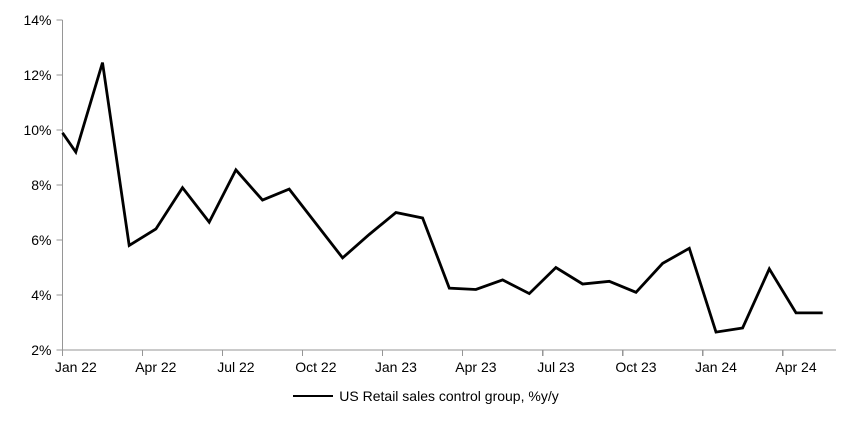 This screenshot has height=423, width=852. Describe the element at coordinates (635, 367) in the screenshot. I see `x-tick-label: Oct 23` at that location.